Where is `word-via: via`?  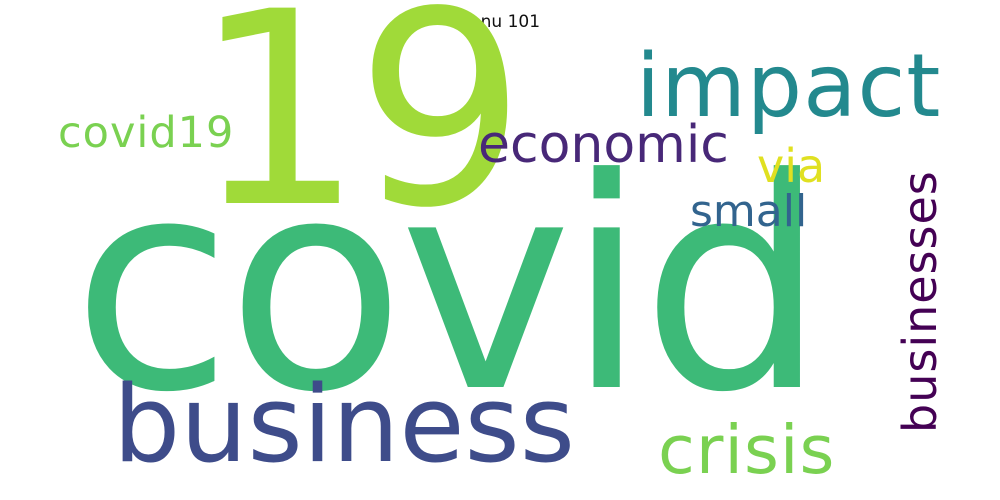 word-via: via is located at coordinates (791, 166).